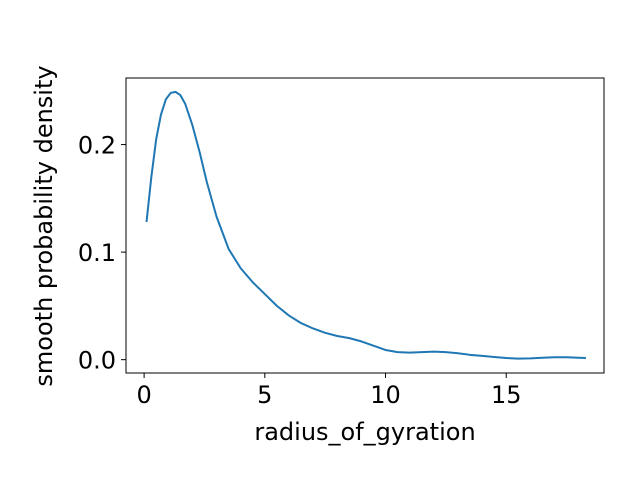  What do you see at coordinates (97, 146) in the screenshot?
I see `y-tick-label: 0.2` at bounding box center [97, 146].